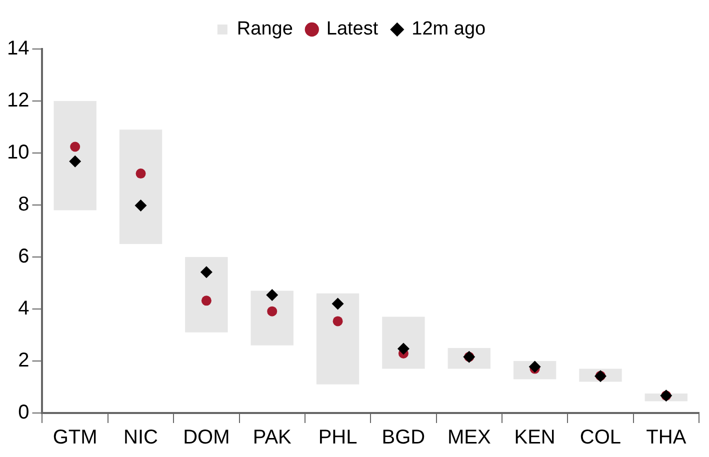 The width and height of the screenshot is (709, 457). Describe the element at coordinates (24, 309) in the screenshot. I see `y-tick-label: 4` at that location.